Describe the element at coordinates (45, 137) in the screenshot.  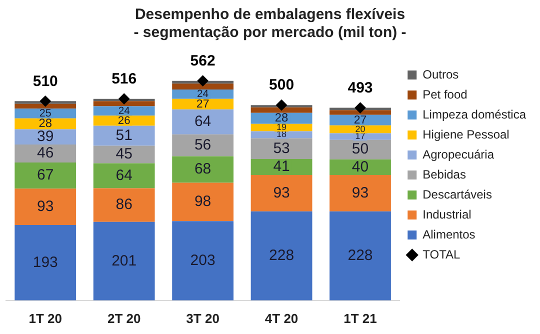
I see `data-label: 39` at that location.